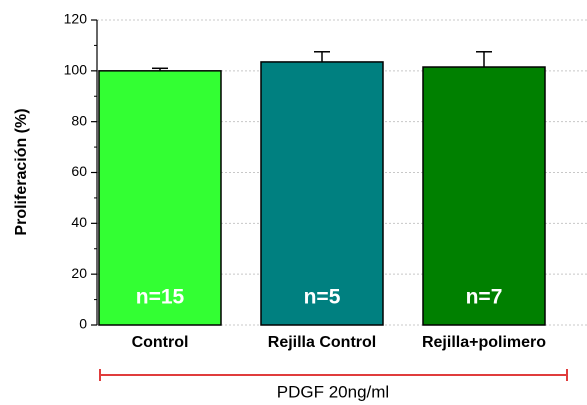 The image size is (587, 405). What do you see at coordinates (322, 342) in the screenshot?
I see `x-tick-label: Rejilla Control` at bounding box center [322, 342].